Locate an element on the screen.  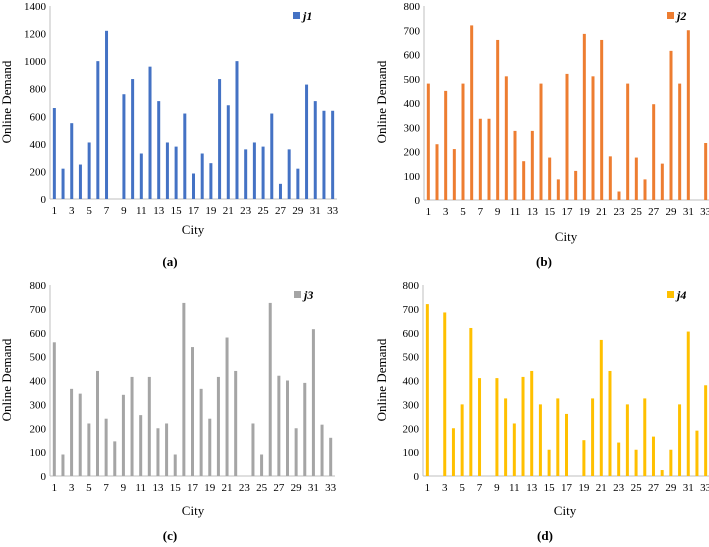
x-tick-label: 17 is located at coordinates (194, 211).